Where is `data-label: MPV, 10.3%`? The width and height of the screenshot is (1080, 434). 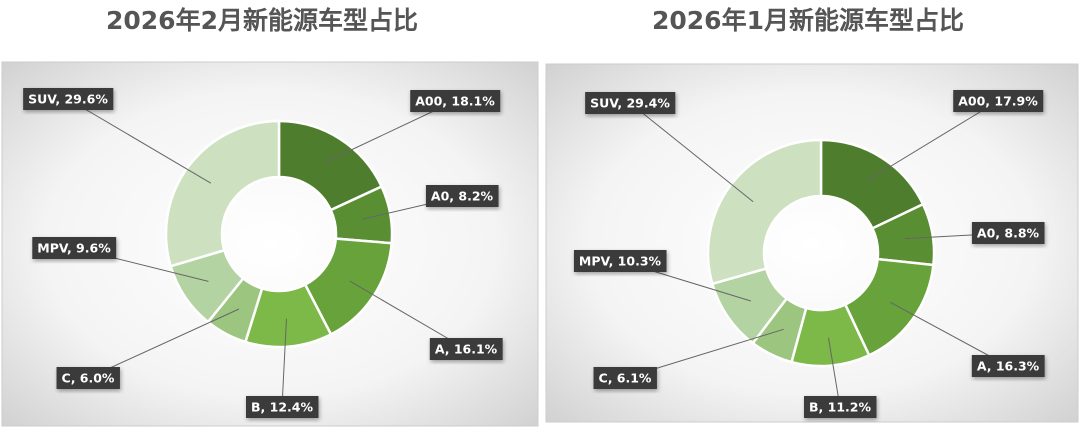
data-label: MPV, 10.3% is located at coordinates (620, 261).